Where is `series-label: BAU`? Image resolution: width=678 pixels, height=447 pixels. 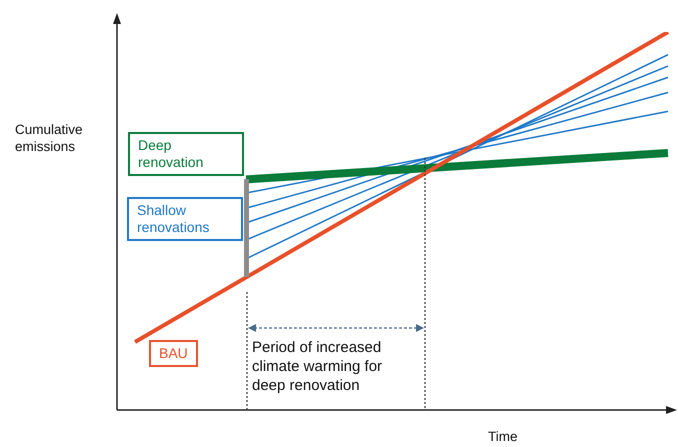 series-label: BAU is located at coordinates (173, 353).